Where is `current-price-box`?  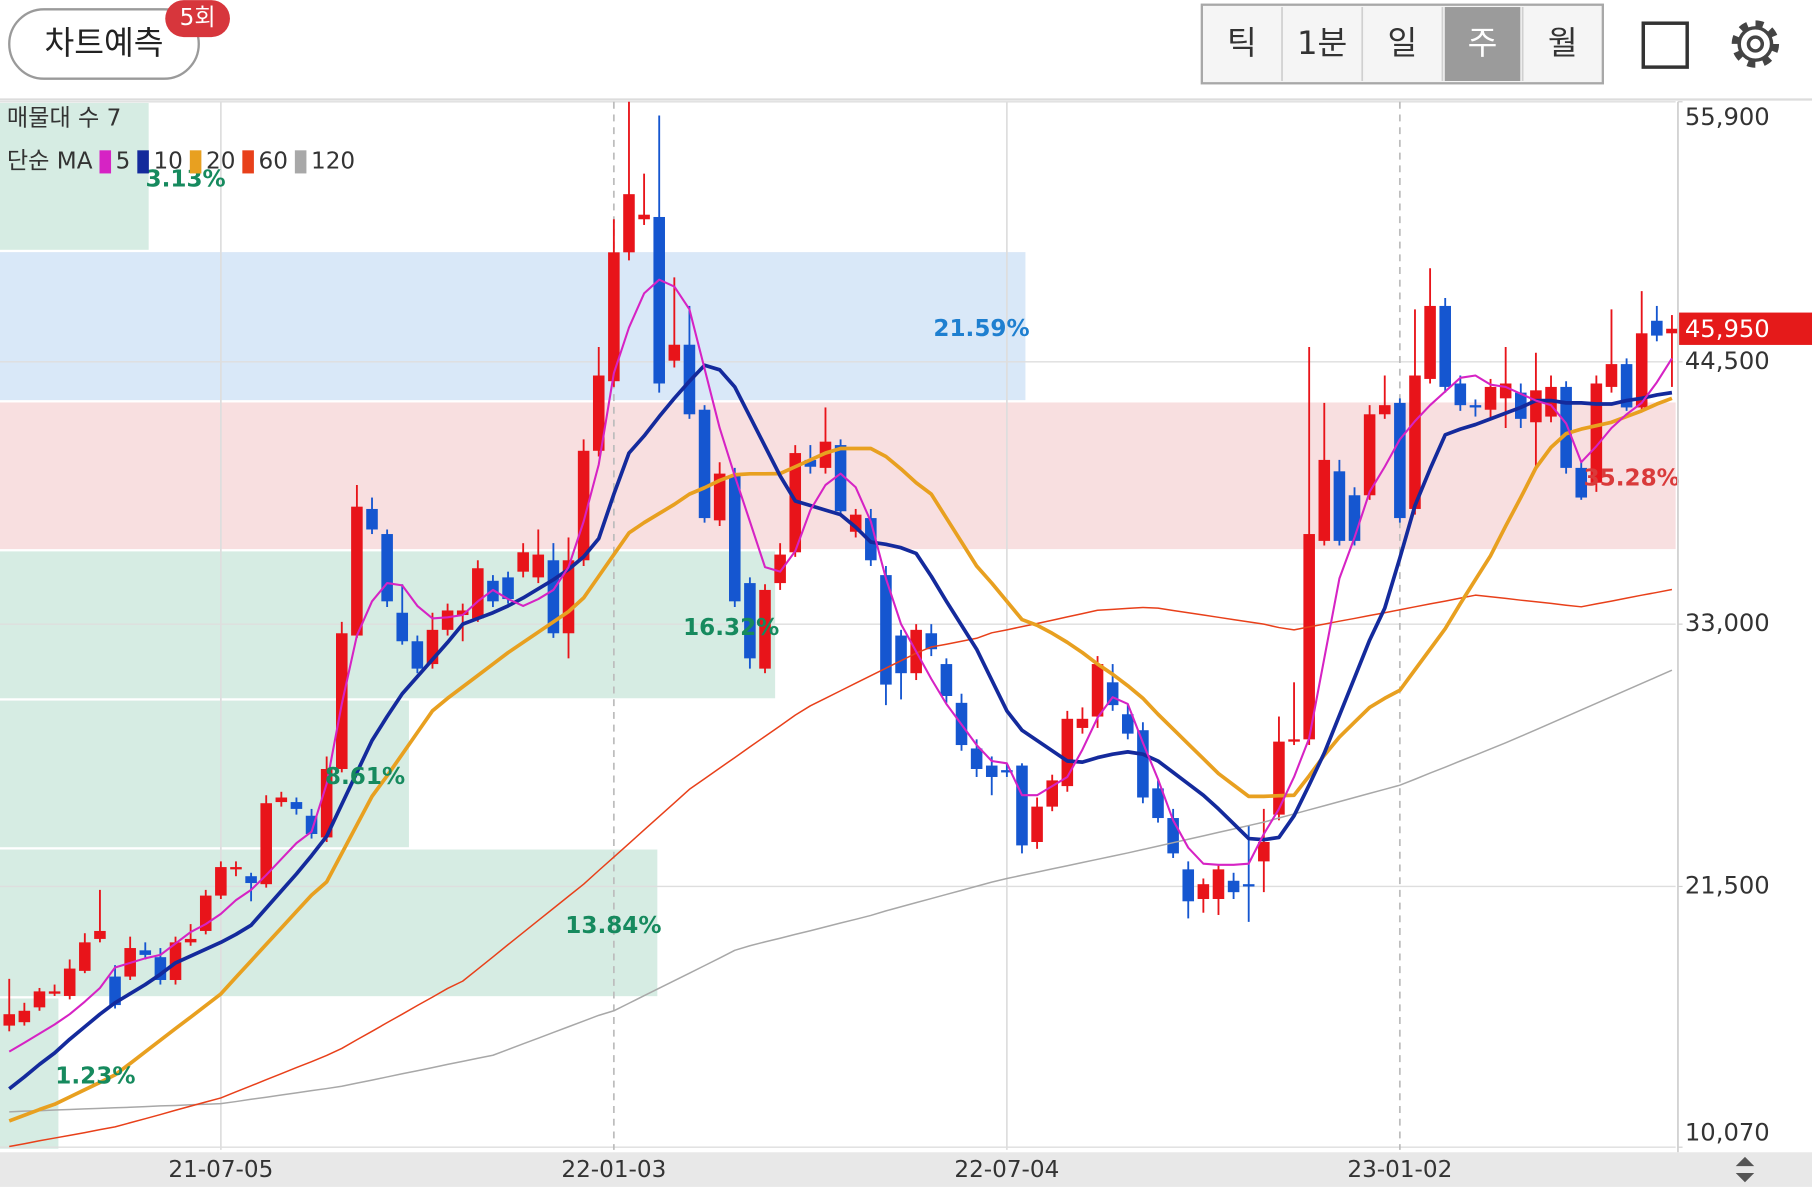 current-price-box is located at coordinates (1745, 328).